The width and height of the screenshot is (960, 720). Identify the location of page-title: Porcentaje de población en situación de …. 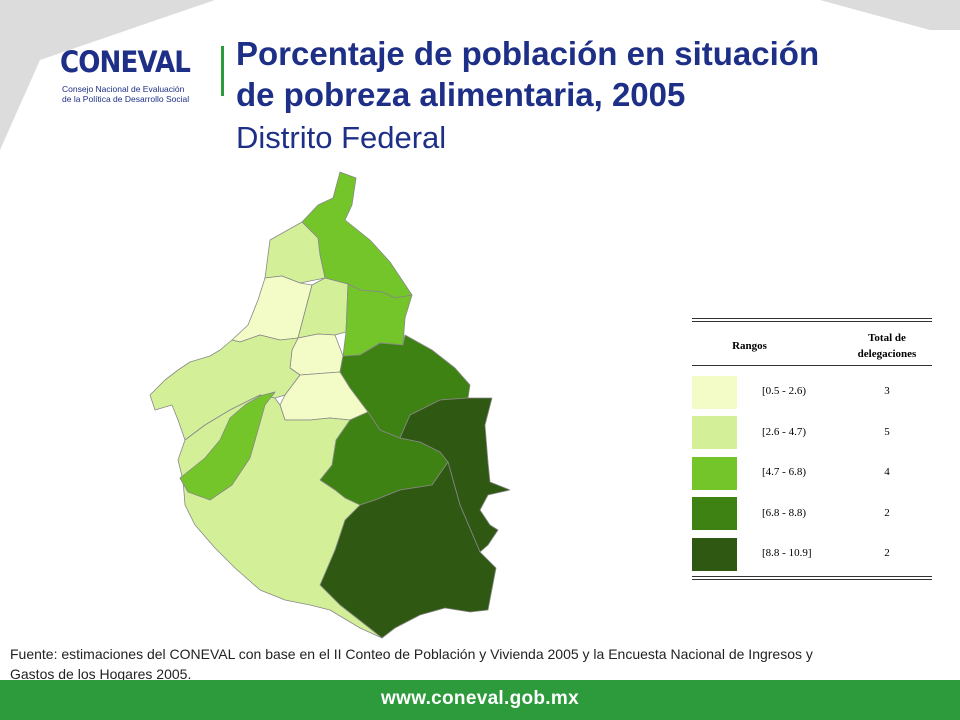
(528, 74).